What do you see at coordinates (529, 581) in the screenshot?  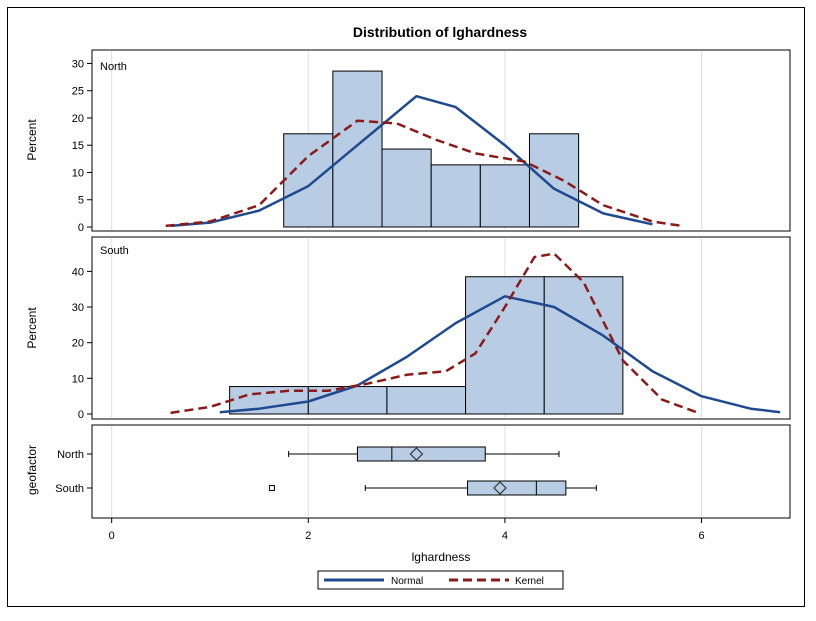 I see `legend-kernel-label: Kernel` at bounding box center [529, 581].